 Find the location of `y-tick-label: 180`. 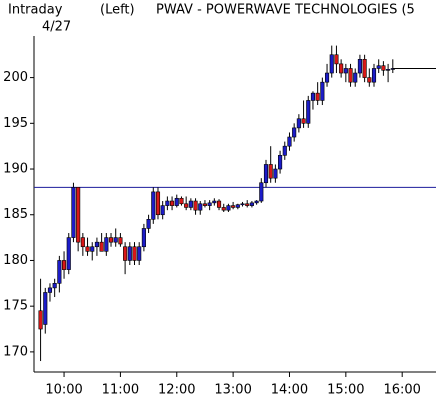

y-tick-label: 180 is located at coordinates (15, 260).